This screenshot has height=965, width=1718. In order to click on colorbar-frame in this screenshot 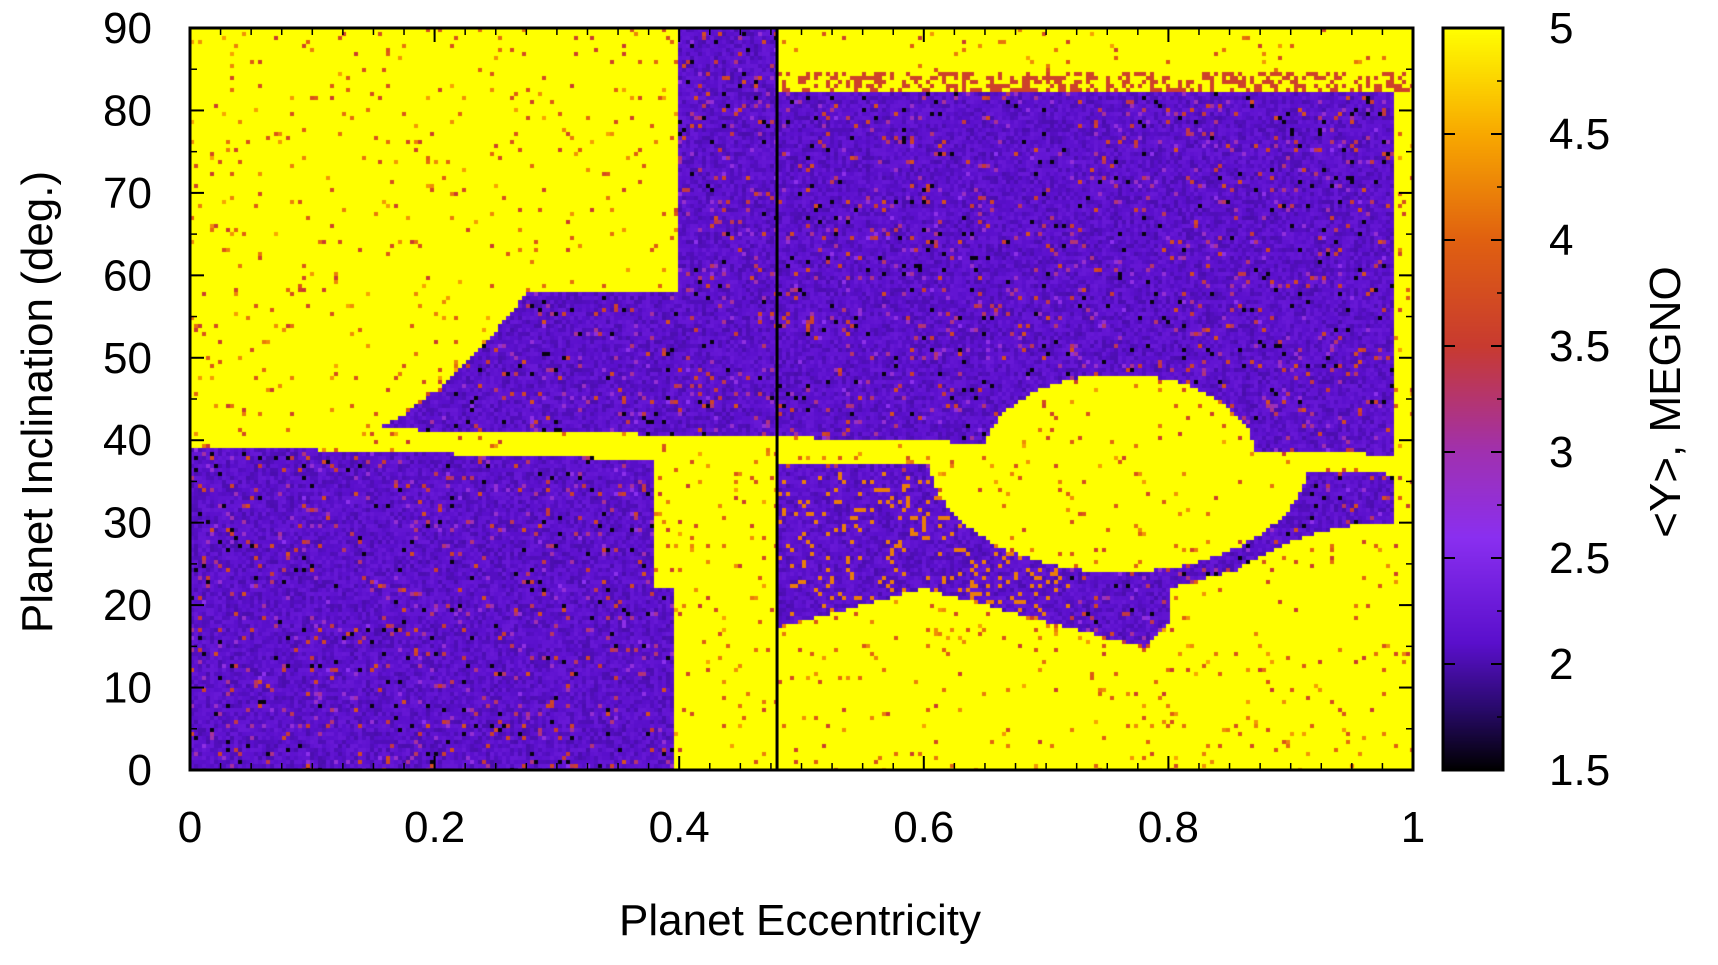, I will do `click(1473, 399)`.